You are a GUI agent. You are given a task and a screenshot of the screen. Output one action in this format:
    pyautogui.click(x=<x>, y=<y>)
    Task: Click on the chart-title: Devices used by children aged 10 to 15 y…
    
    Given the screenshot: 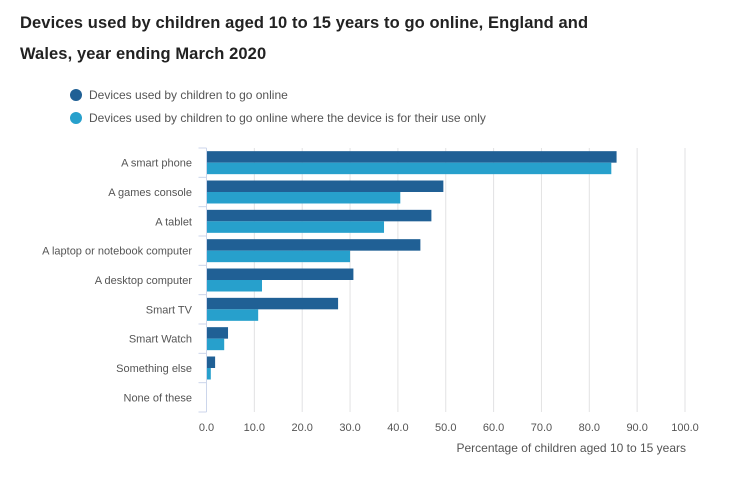 What is the action you would take?
    pyautogui.click(x=304, y=38)
    